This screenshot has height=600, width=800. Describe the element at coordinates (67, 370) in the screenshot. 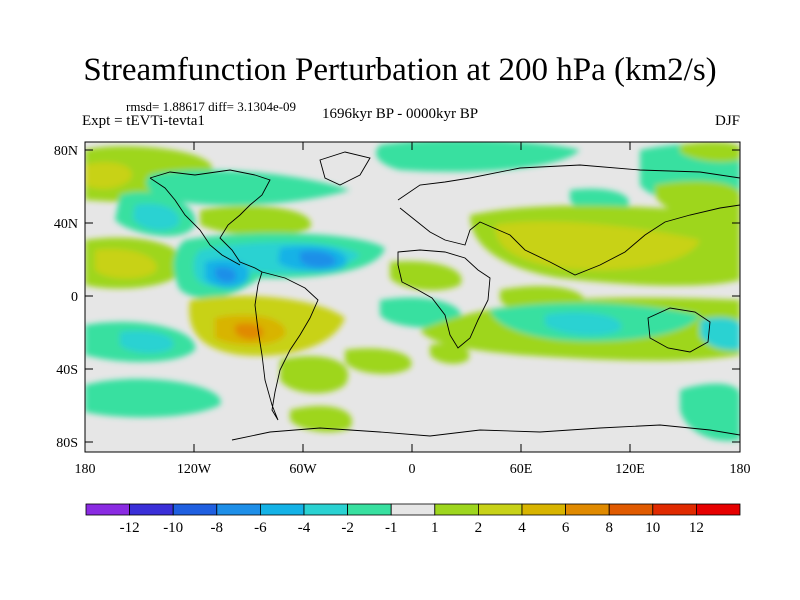

I see `lat-label: 40S` at that location.